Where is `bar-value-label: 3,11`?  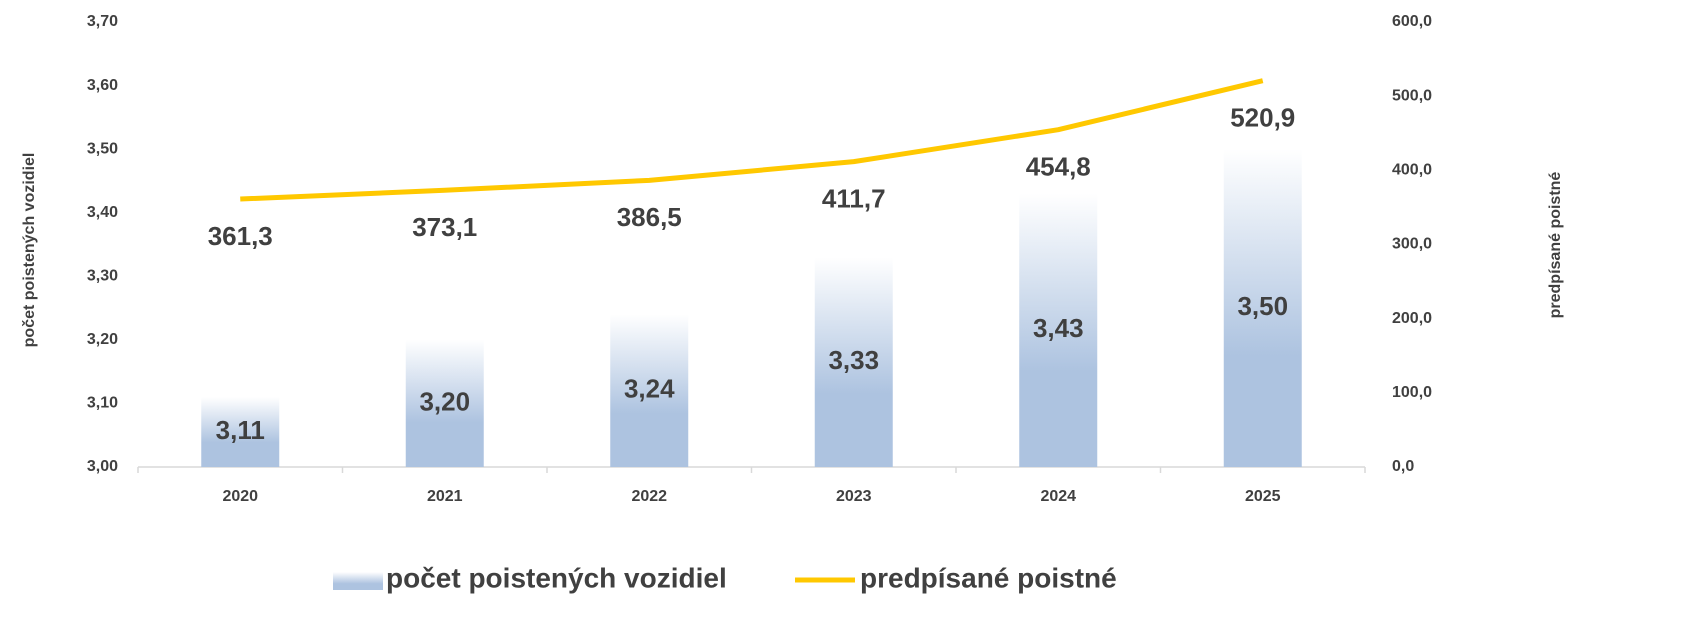
bar-value-label: 3,11 is located at coordinates (240, 430).